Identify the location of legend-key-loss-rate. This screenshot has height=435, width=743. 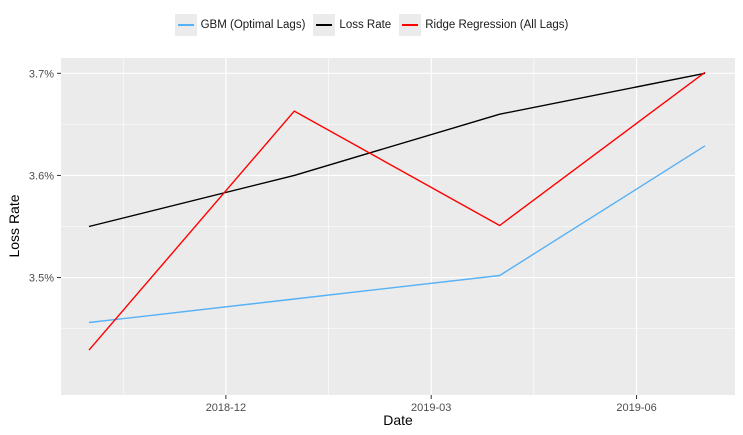
(324, 25).